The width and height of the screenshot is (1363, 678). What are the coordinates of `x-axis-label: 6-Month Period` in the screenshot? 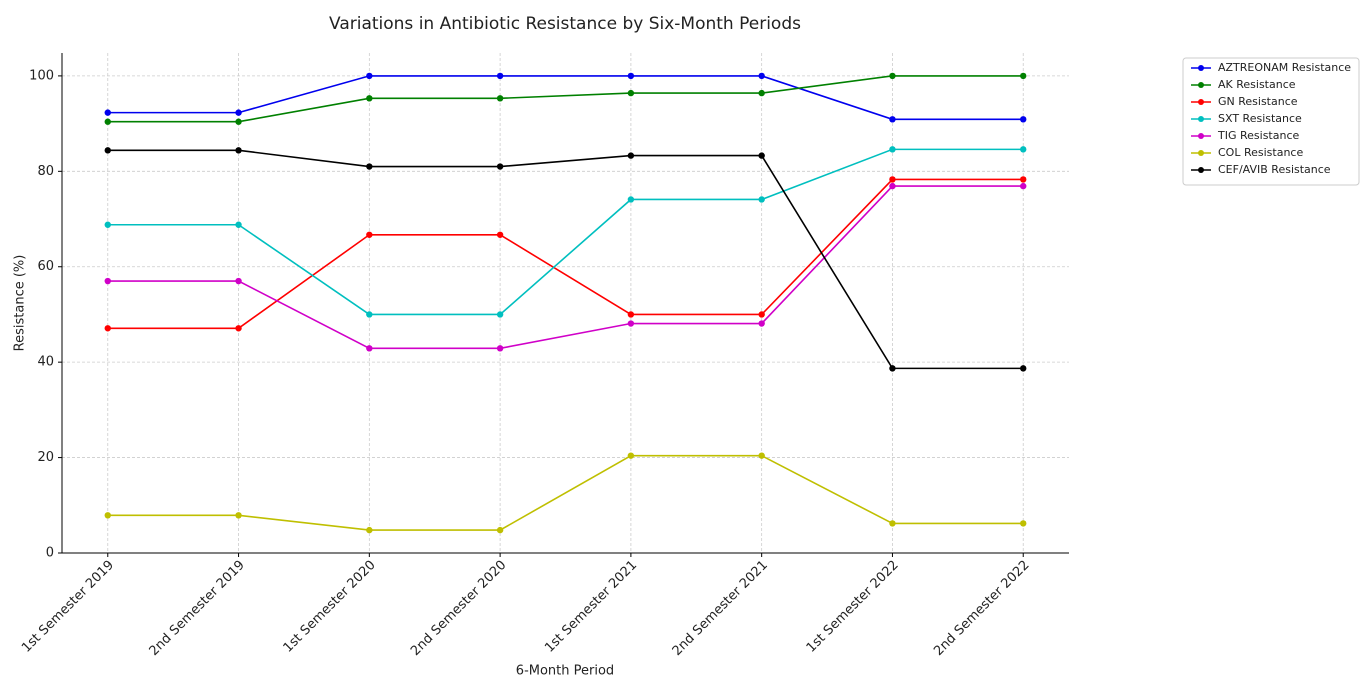 It's located at (565, 671).